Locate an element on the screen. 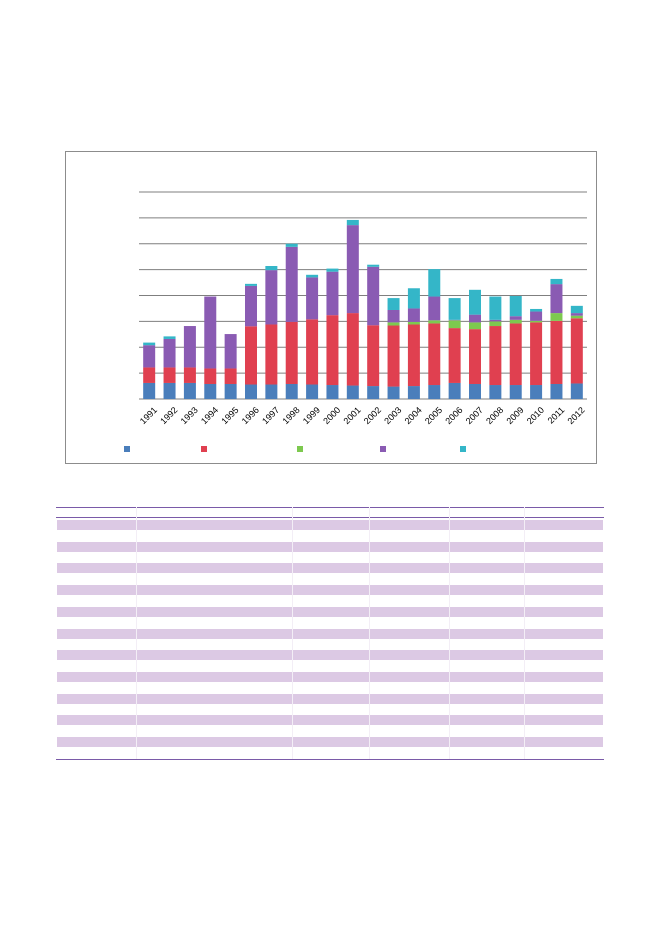  x-tick-label: 2011 is located at coordinates (556, 415).